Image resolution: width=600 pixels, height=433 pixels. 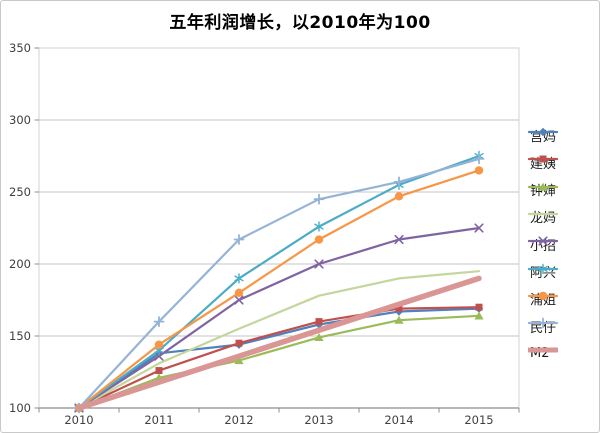 I want to click on legend-item-4: 小招, so click(x=543, y=244).